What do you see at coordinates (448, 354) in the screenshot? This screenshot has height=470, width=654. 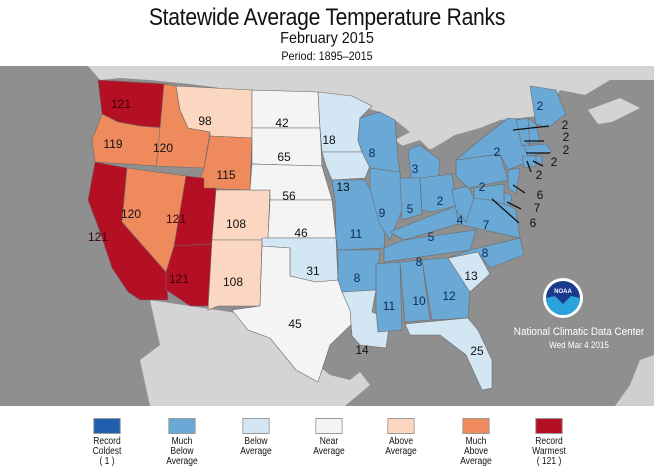 I see `state-fl` at bounding box center [448, 354].